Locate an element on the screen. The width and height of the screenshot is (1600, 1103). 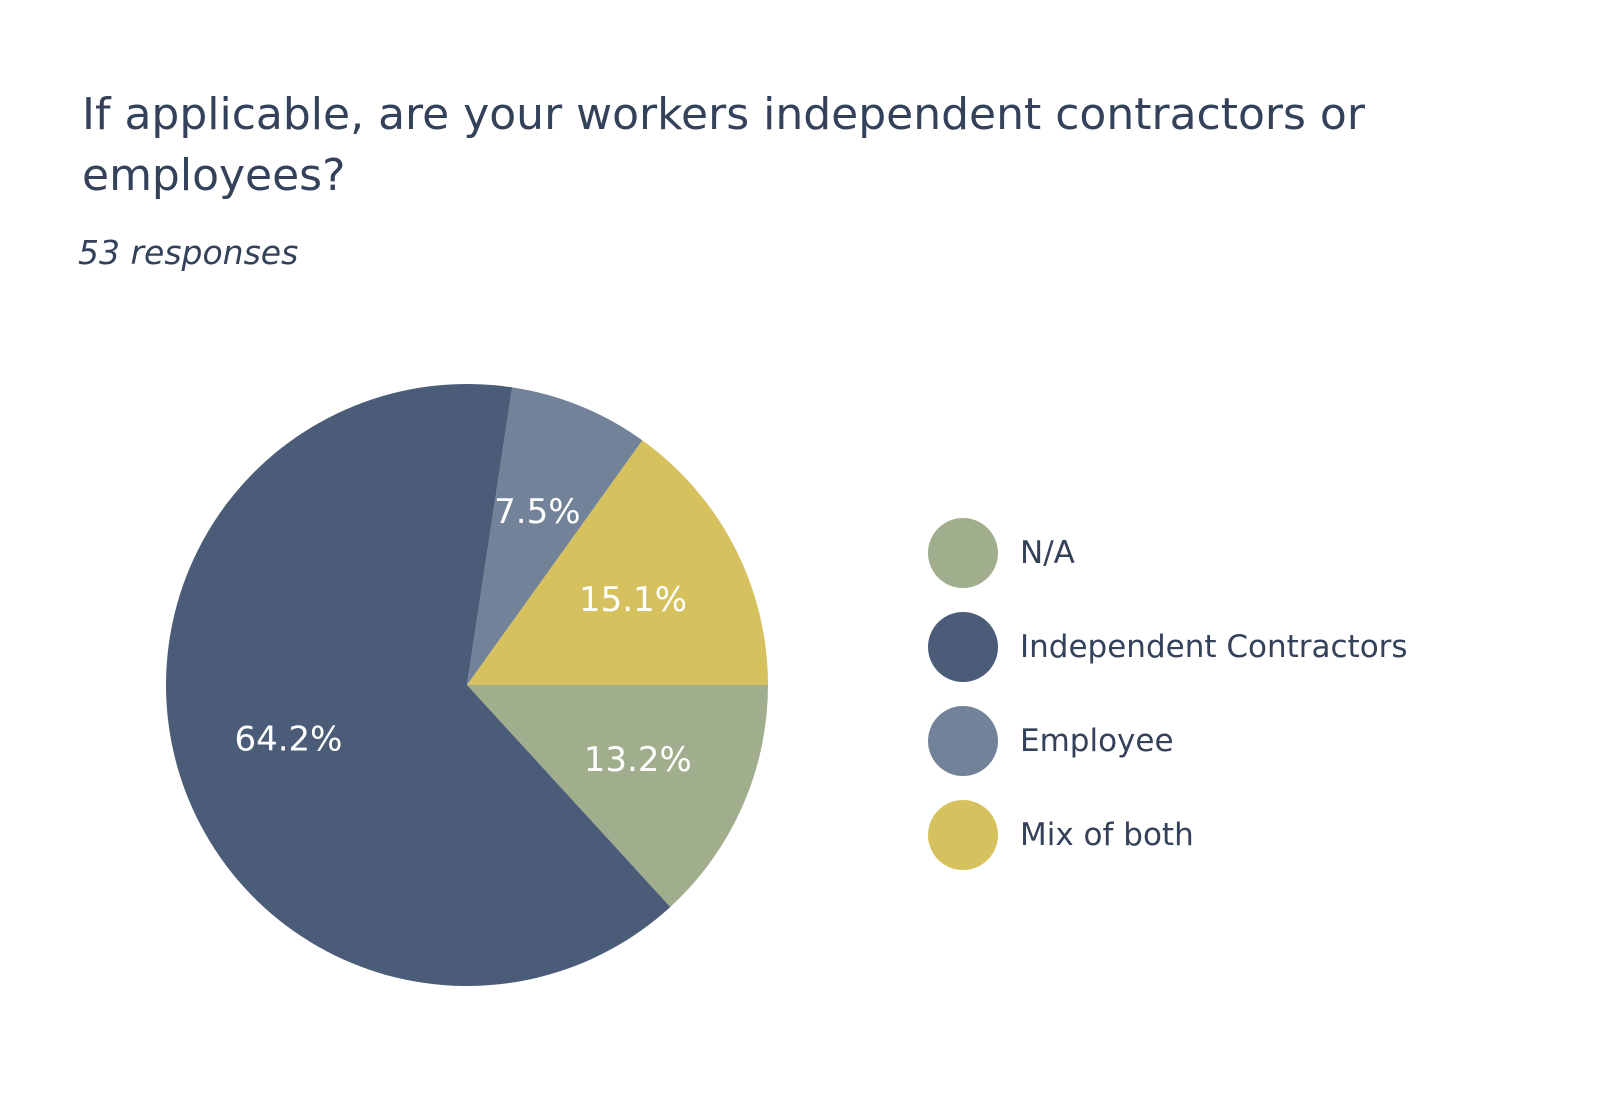
legend-label-mix-of-both: Mix of both is located at coordinates (1107, 835).